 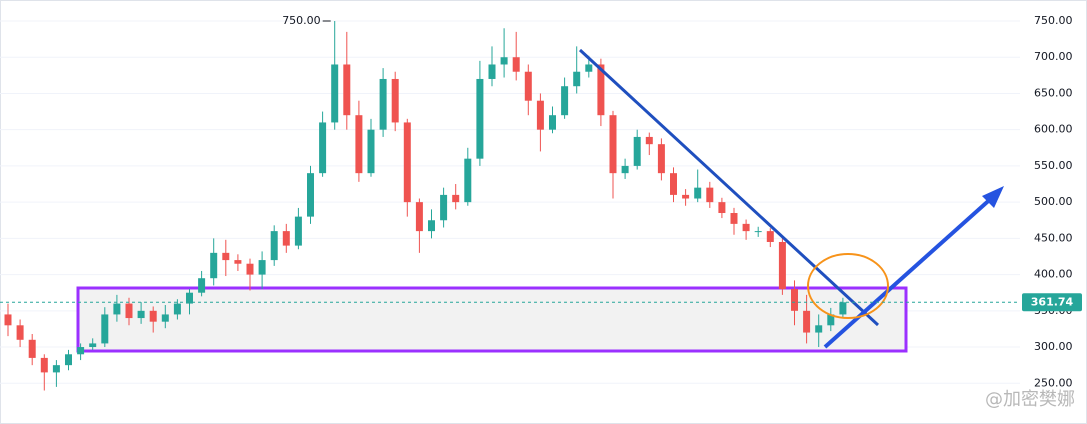 I want to click on y-tick-label: 650.00, so click(x=1053, y=92).